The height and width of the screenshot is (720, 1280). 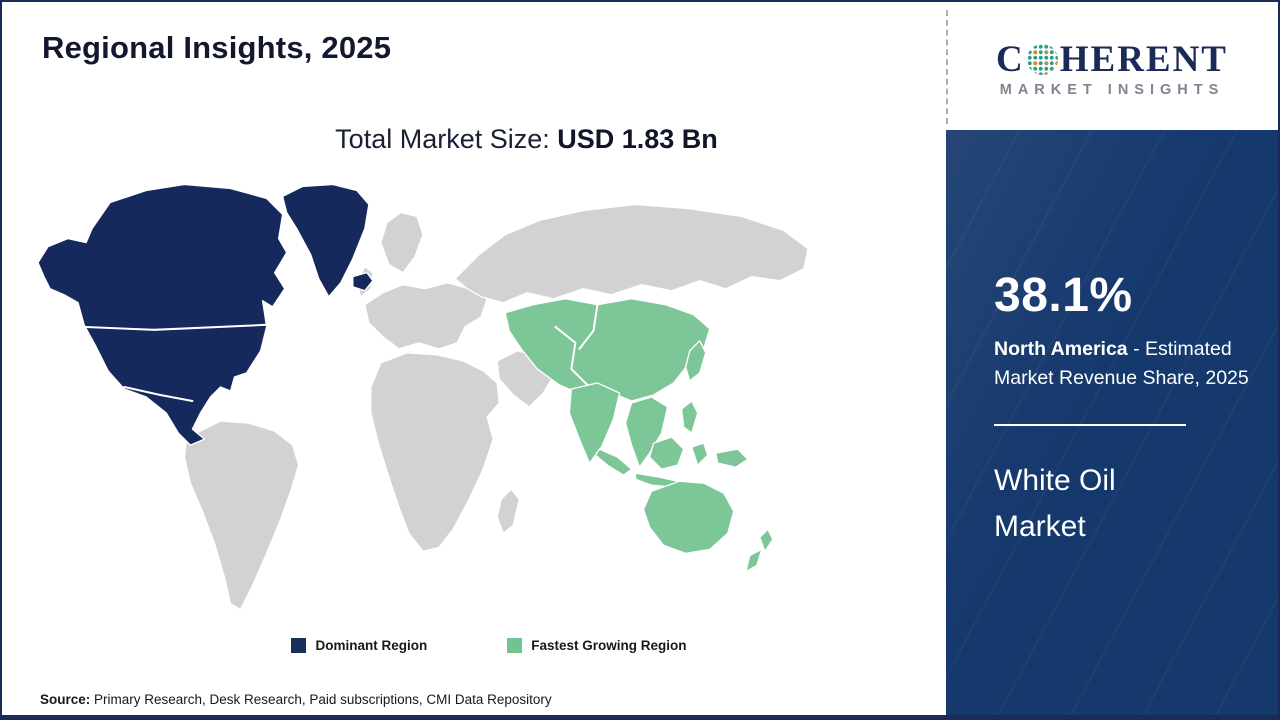 I want to click on brand-name-end: HERENT, so click(x=1143, y=59).